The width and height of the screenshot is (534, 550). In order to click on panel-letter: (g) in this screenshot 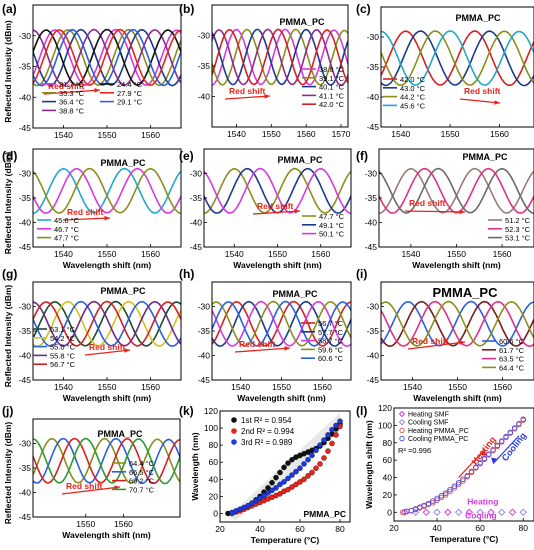, I will do `click(9, 274)`.